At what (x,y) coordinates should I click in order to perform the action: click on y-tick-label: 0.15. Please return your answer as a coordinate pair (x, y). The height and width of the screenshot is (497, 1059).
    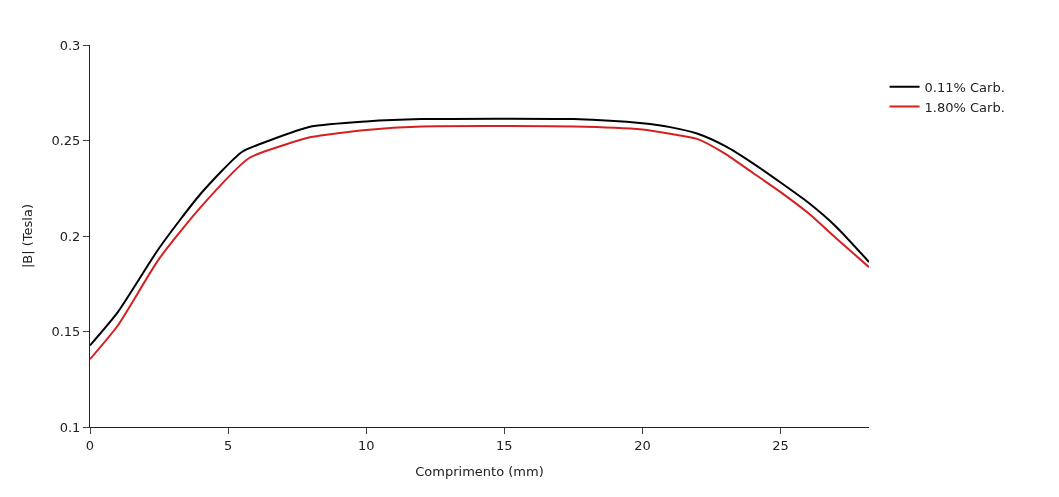
    Looking at the image, I should click on (66, 332).